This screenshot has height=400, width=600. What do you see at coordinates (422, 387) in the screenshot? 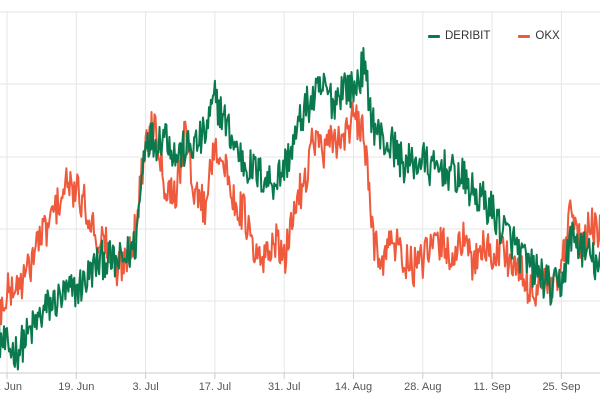
I see `x-tick-label-6: 28. Aug` at bounding box center [422, 387].